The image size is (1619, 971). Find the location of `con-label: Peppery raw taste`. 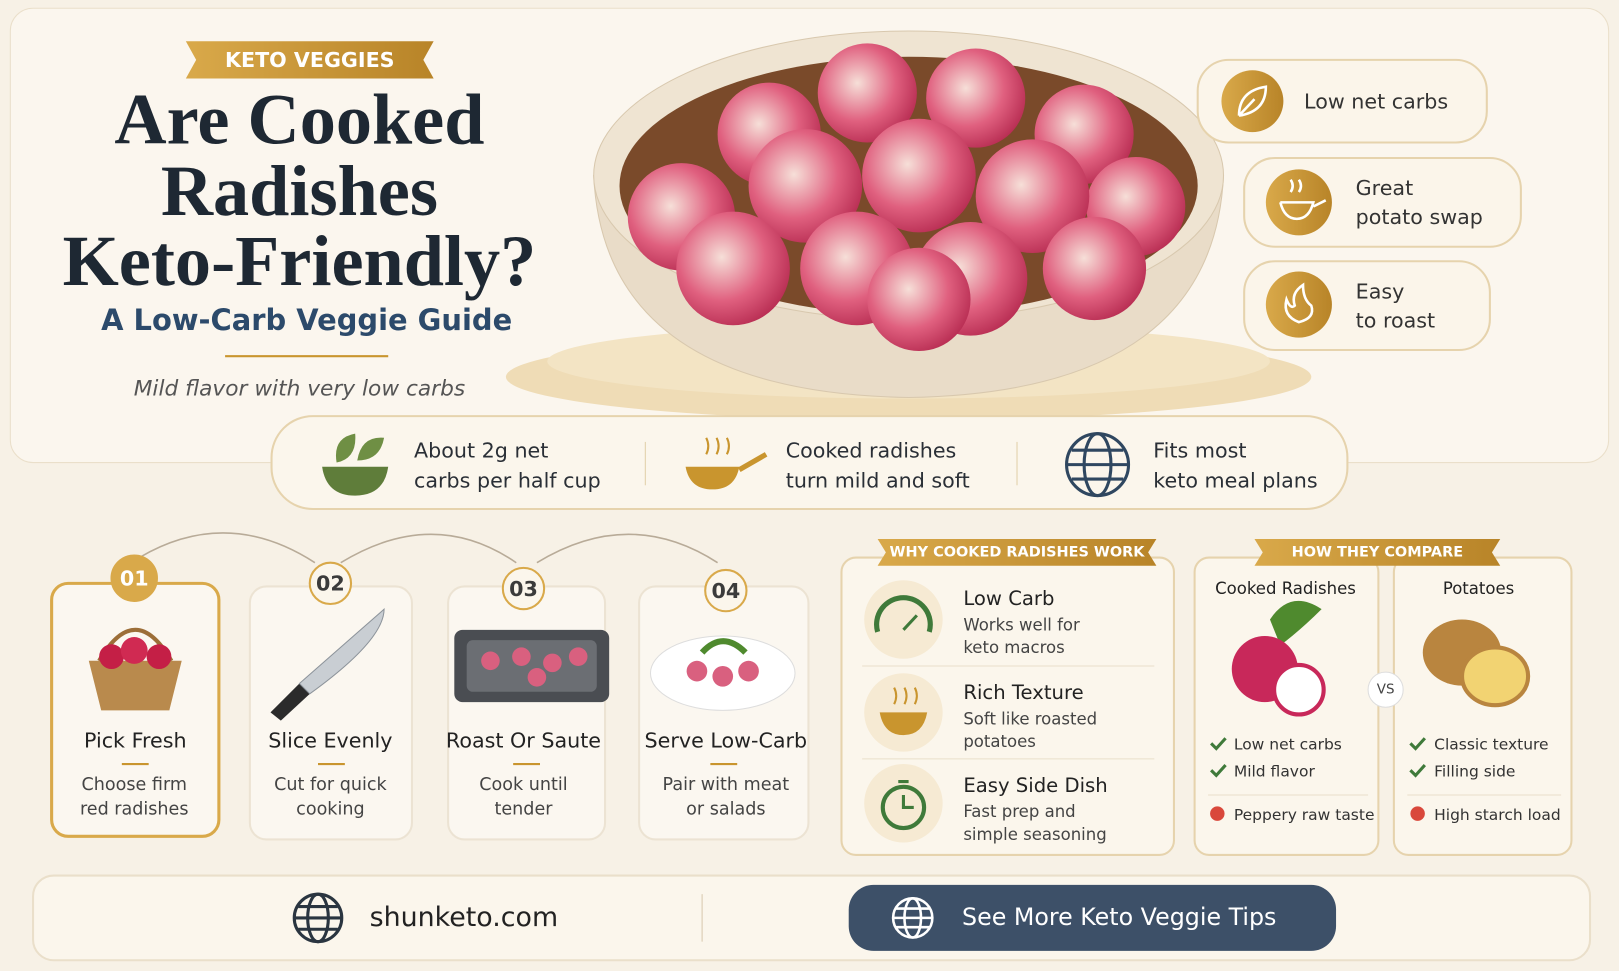

con-label: Peppery raw taste is located at coordinates (1304, 814).